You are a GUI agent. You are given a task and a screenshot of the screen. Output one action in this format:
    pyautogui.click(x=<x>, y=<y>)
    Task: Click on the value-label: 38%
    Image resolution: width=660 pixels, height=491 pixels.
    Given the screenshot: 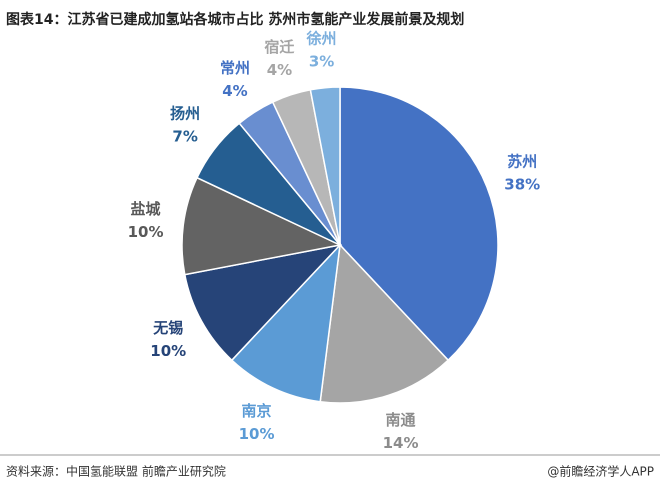 What is the action you would take?
    pyautogui.click(x=522, y=184)
    